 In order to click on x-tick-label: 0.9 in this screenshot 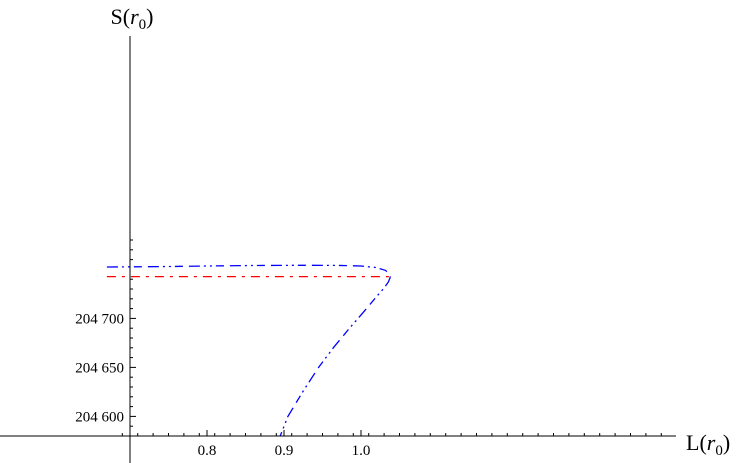, I will do `click(284, 451)`.